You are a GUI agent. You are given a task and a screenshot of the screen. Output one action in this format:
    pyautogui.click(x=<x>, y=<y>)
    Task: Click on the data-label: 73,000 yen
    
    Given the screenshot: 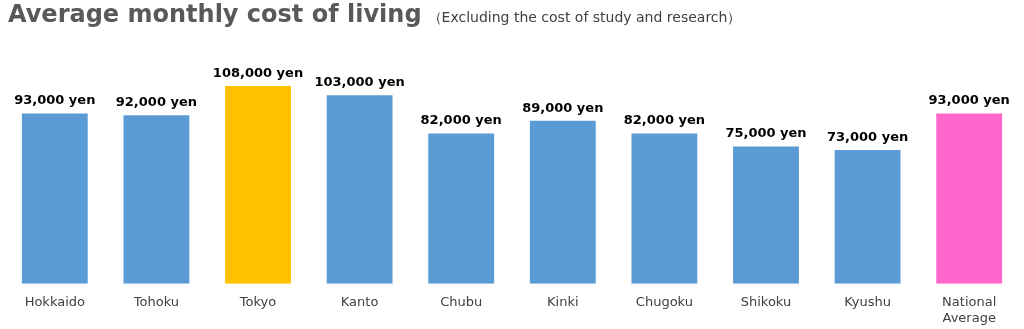 What is the action you would take?
    pyautogui.click(x=867, y=136)
    